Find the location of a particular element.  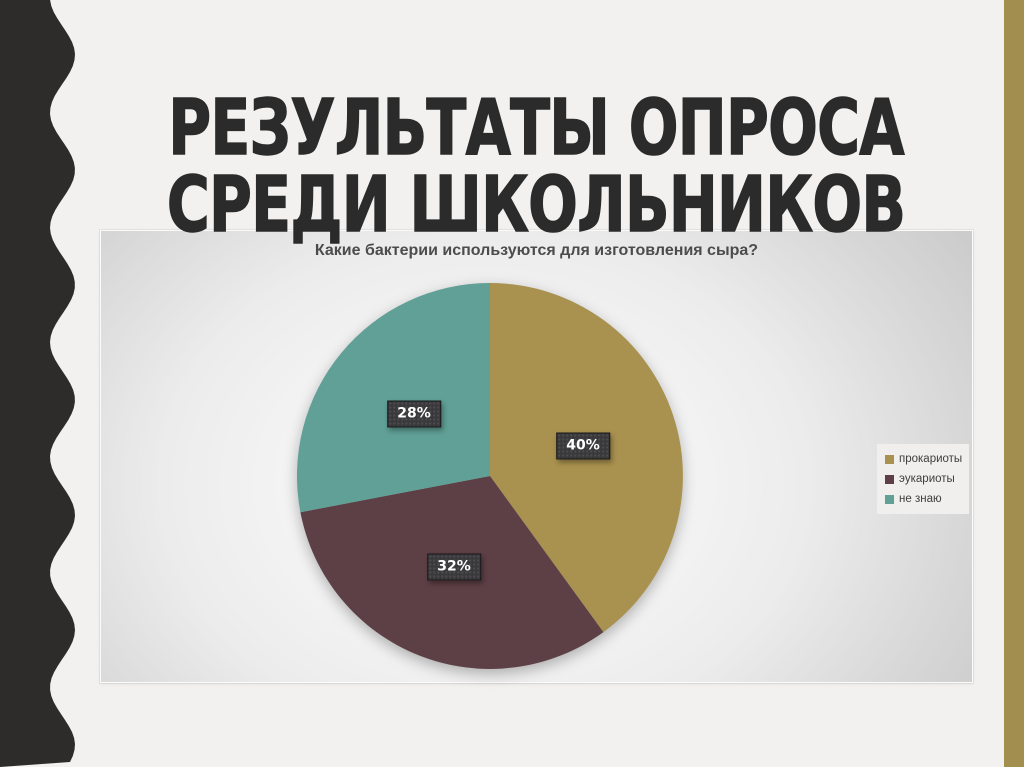

legend-swatch-dont-know is located at coordinates (889, 499).